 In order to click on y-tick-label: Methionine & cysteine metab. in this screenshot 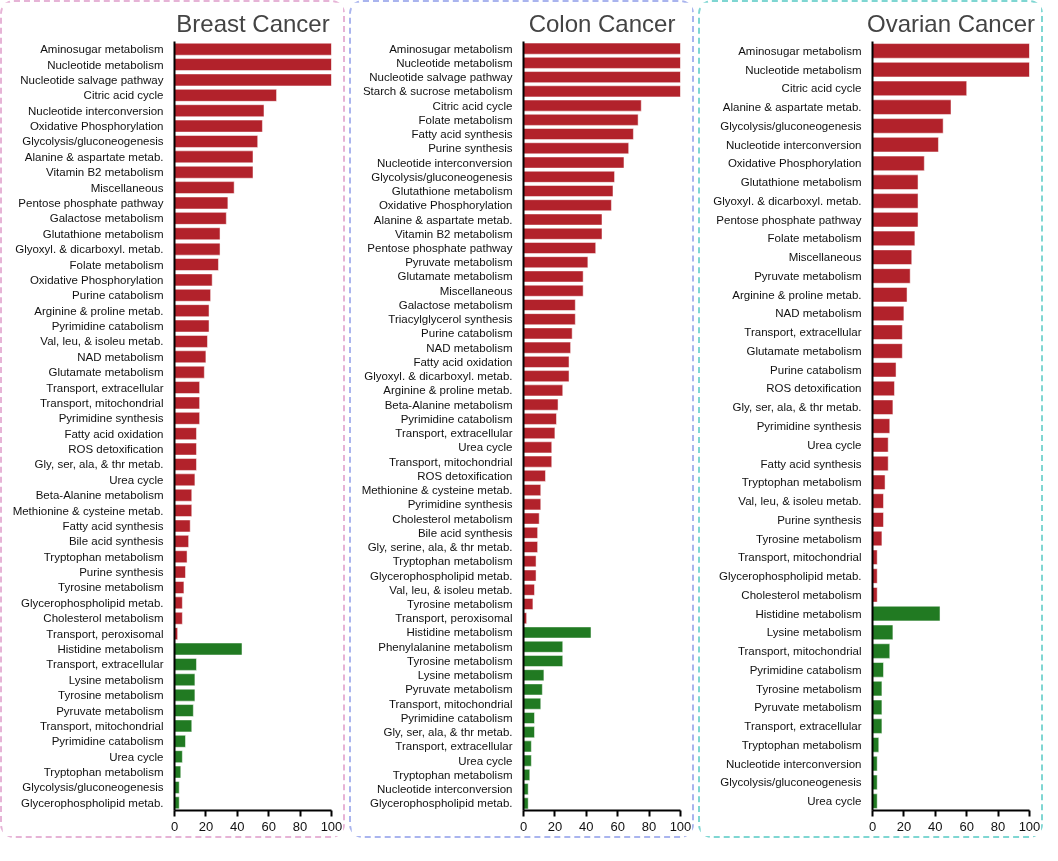, I will do `click(88, 510)`.